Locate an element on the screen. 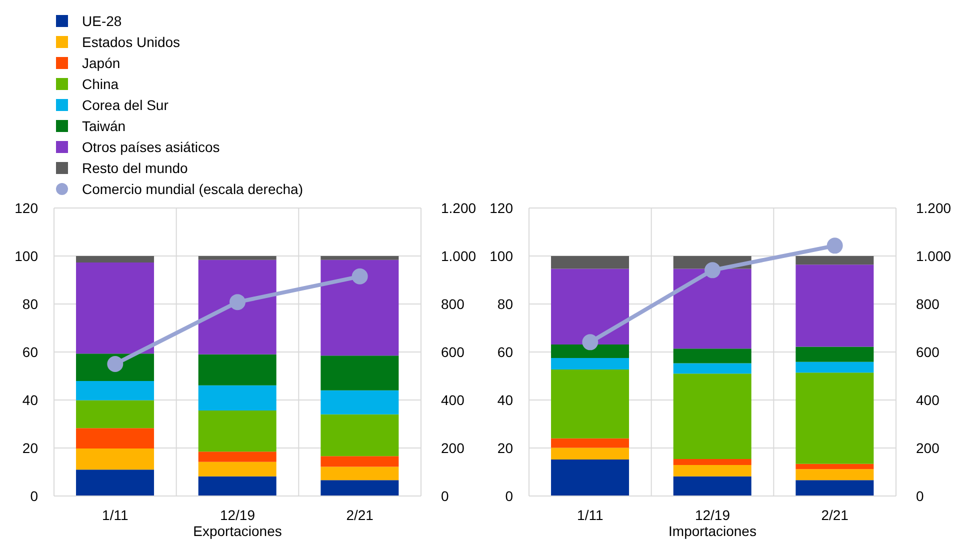 The width and height of the screenshot is (960, 551). legend-label: Estados Unidos is located at coordinates (131, 42).